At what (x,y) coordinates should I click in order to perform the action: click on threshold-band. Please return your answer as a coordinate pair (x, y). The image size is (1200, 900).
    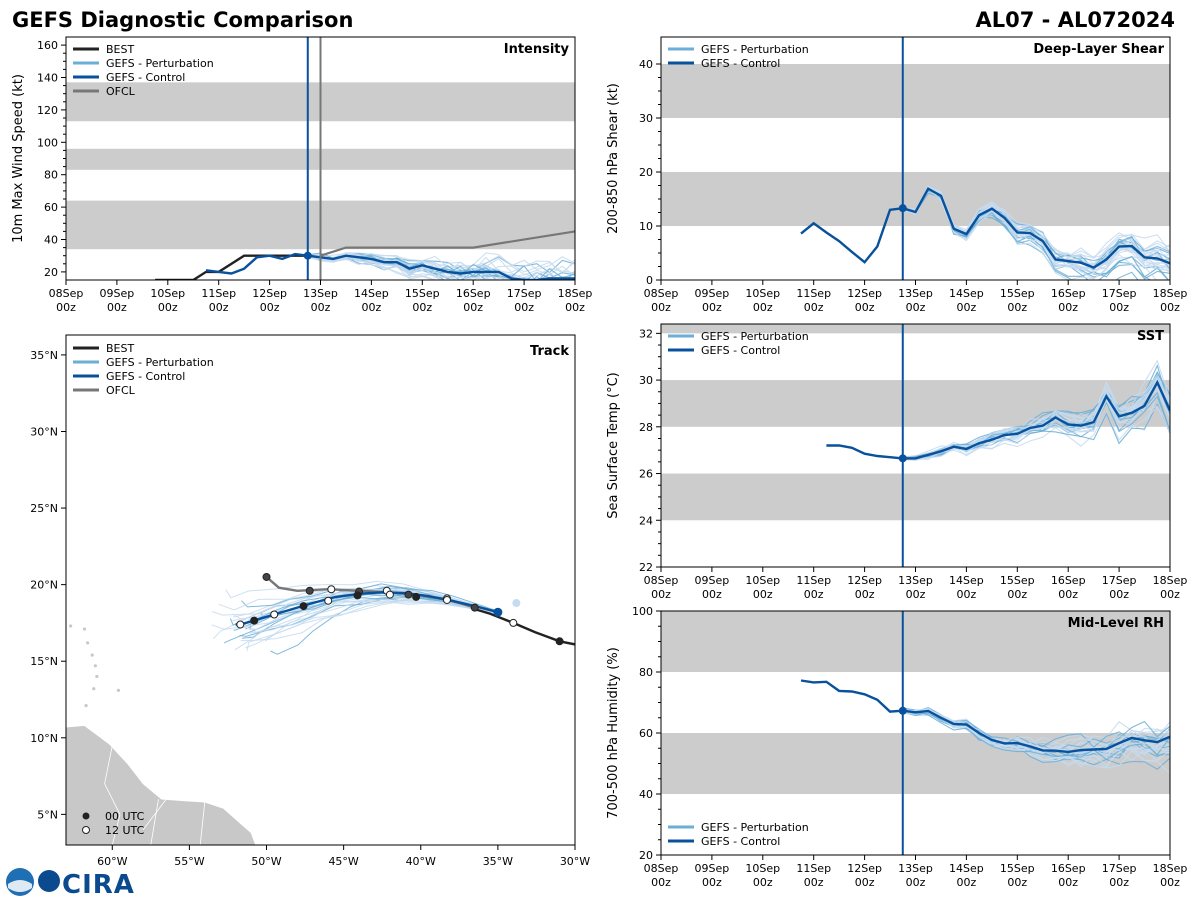
    Looking at the image, I should click on (915, 91).